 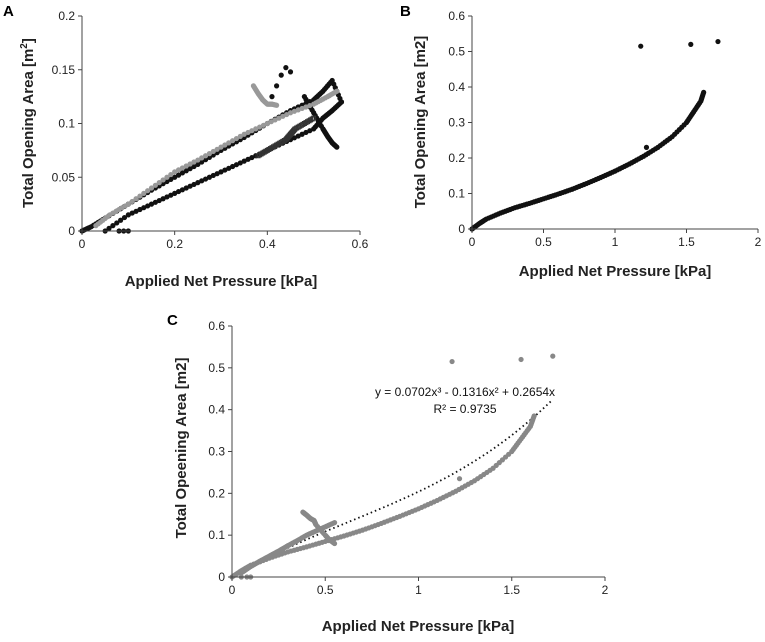 What do you see at coordinates (456, 158) in the screenshot?
I see `panel-b-y-tick-label: 0.2` at bounding box center [456, 158].